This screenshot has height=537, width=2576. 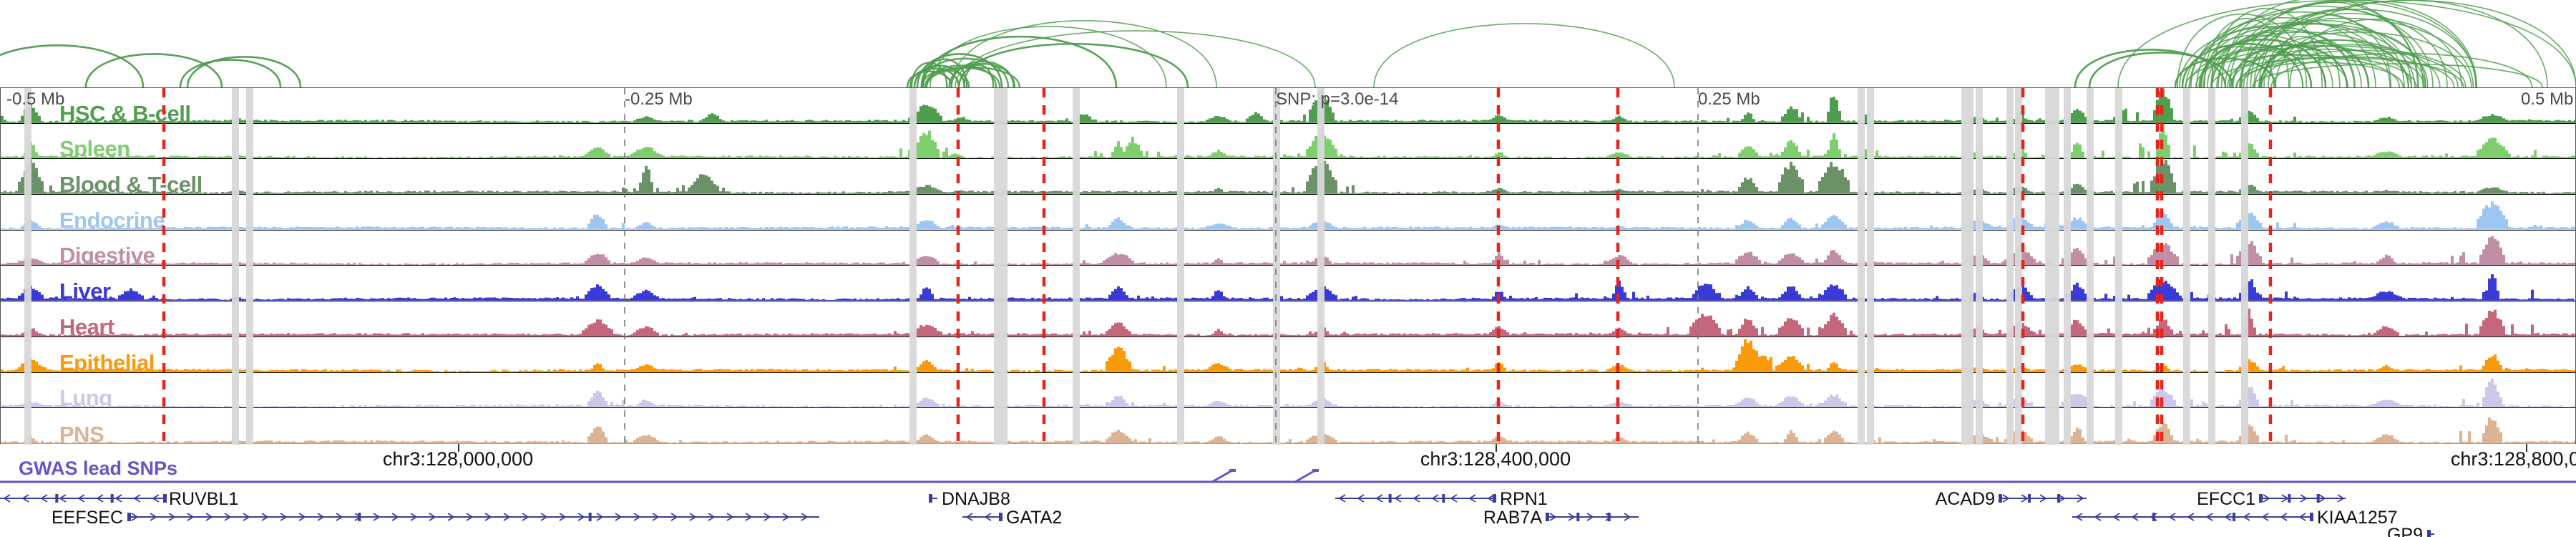 I want to click on signal-track-row: Digestive, so click(x=1288, y=248).